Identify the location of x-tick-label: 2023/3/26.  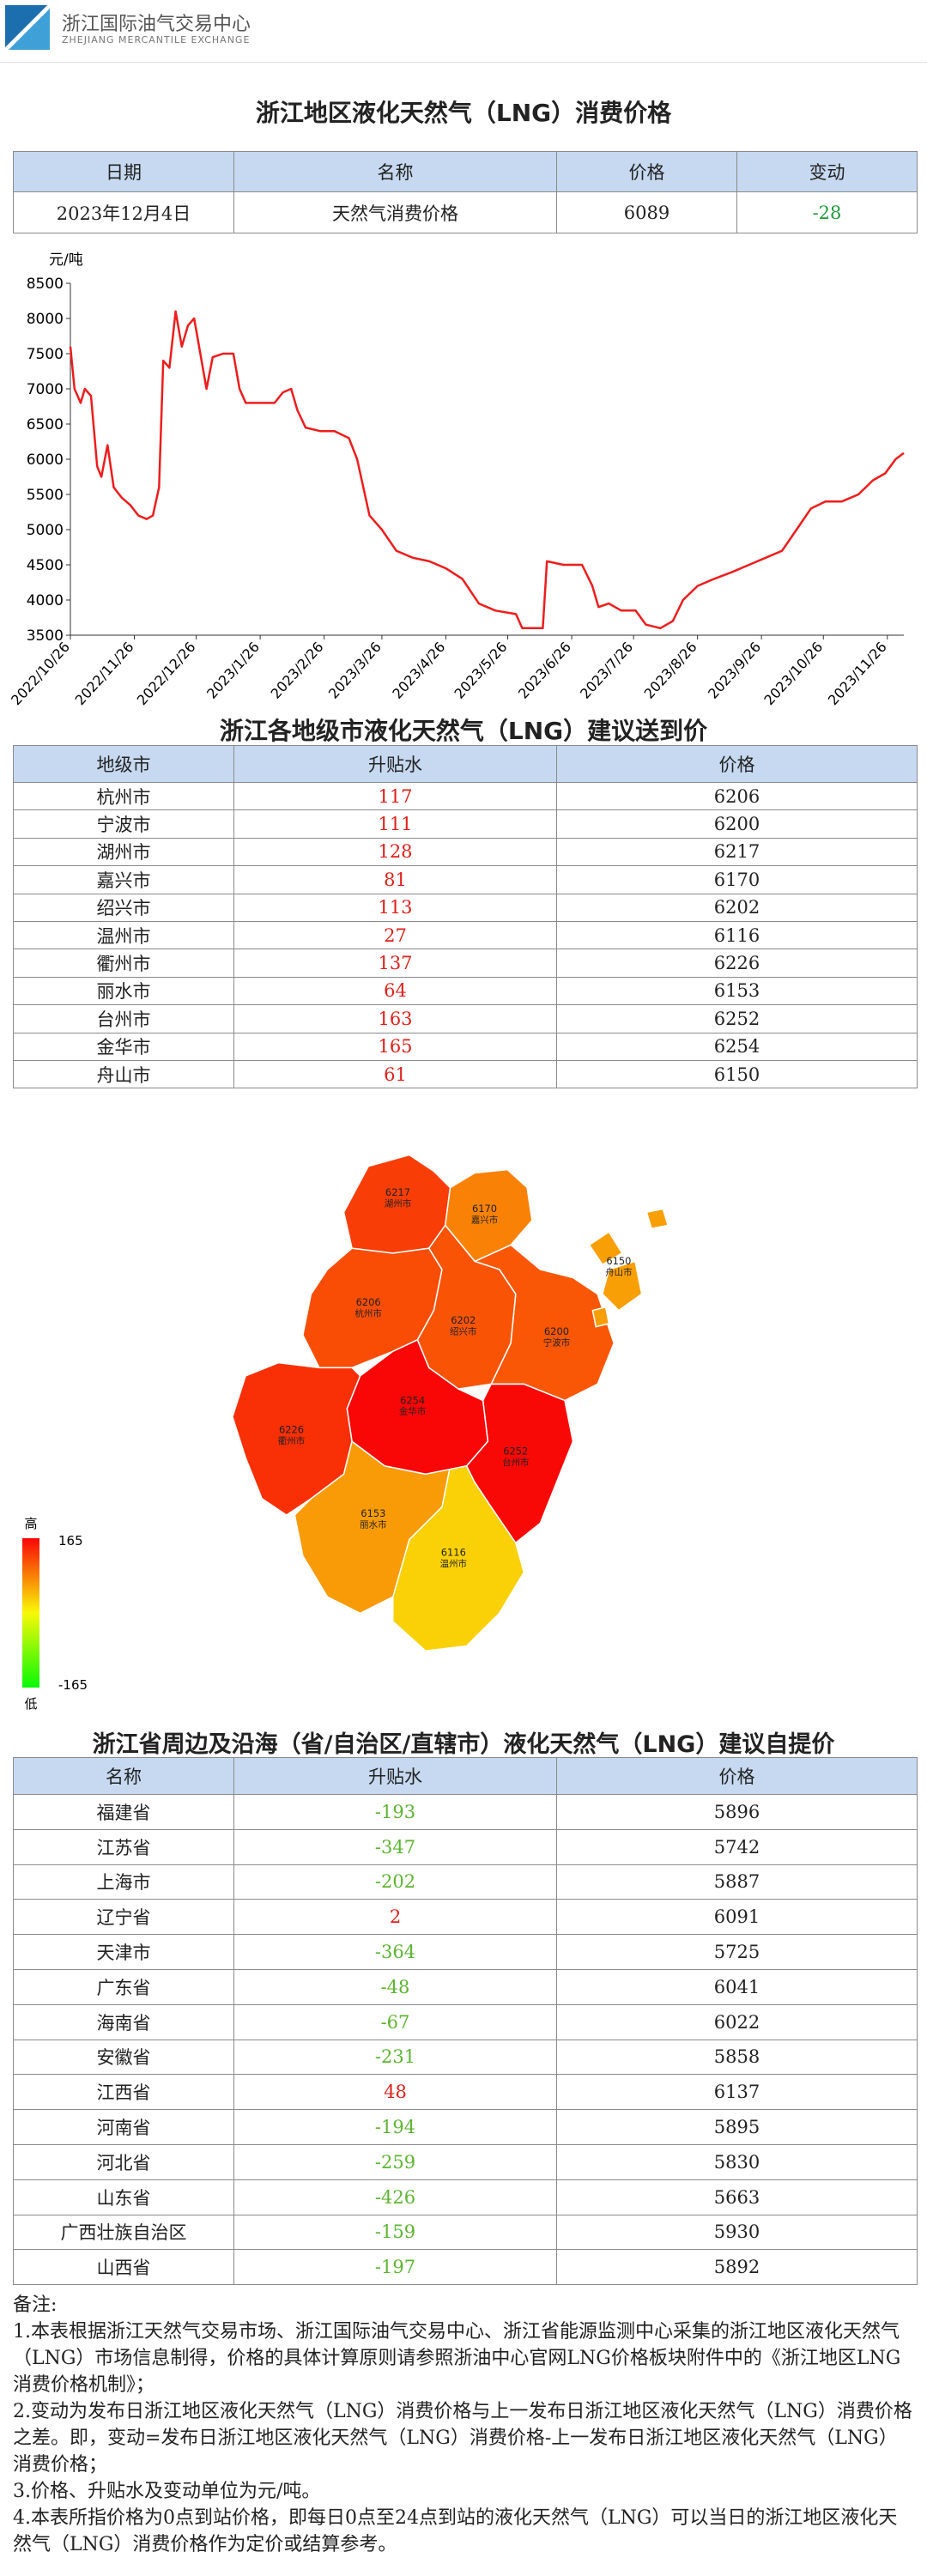
(355, 670).